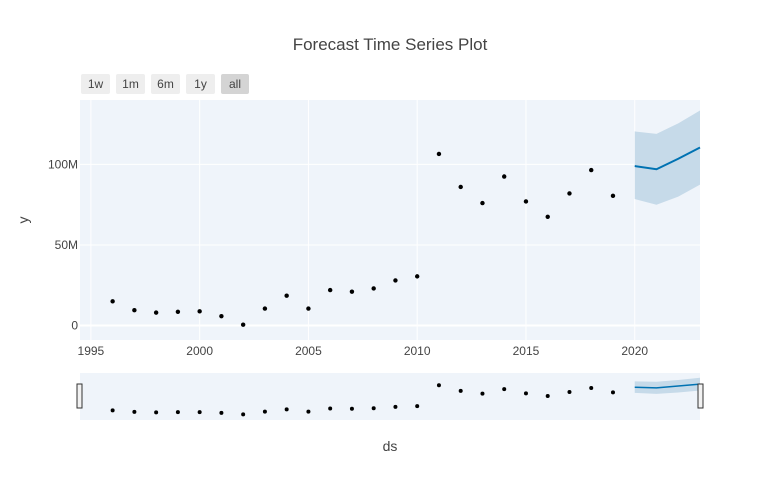 The image size is (780, 500). I want to click on range-button-1m: 1m, so click(130, 84).